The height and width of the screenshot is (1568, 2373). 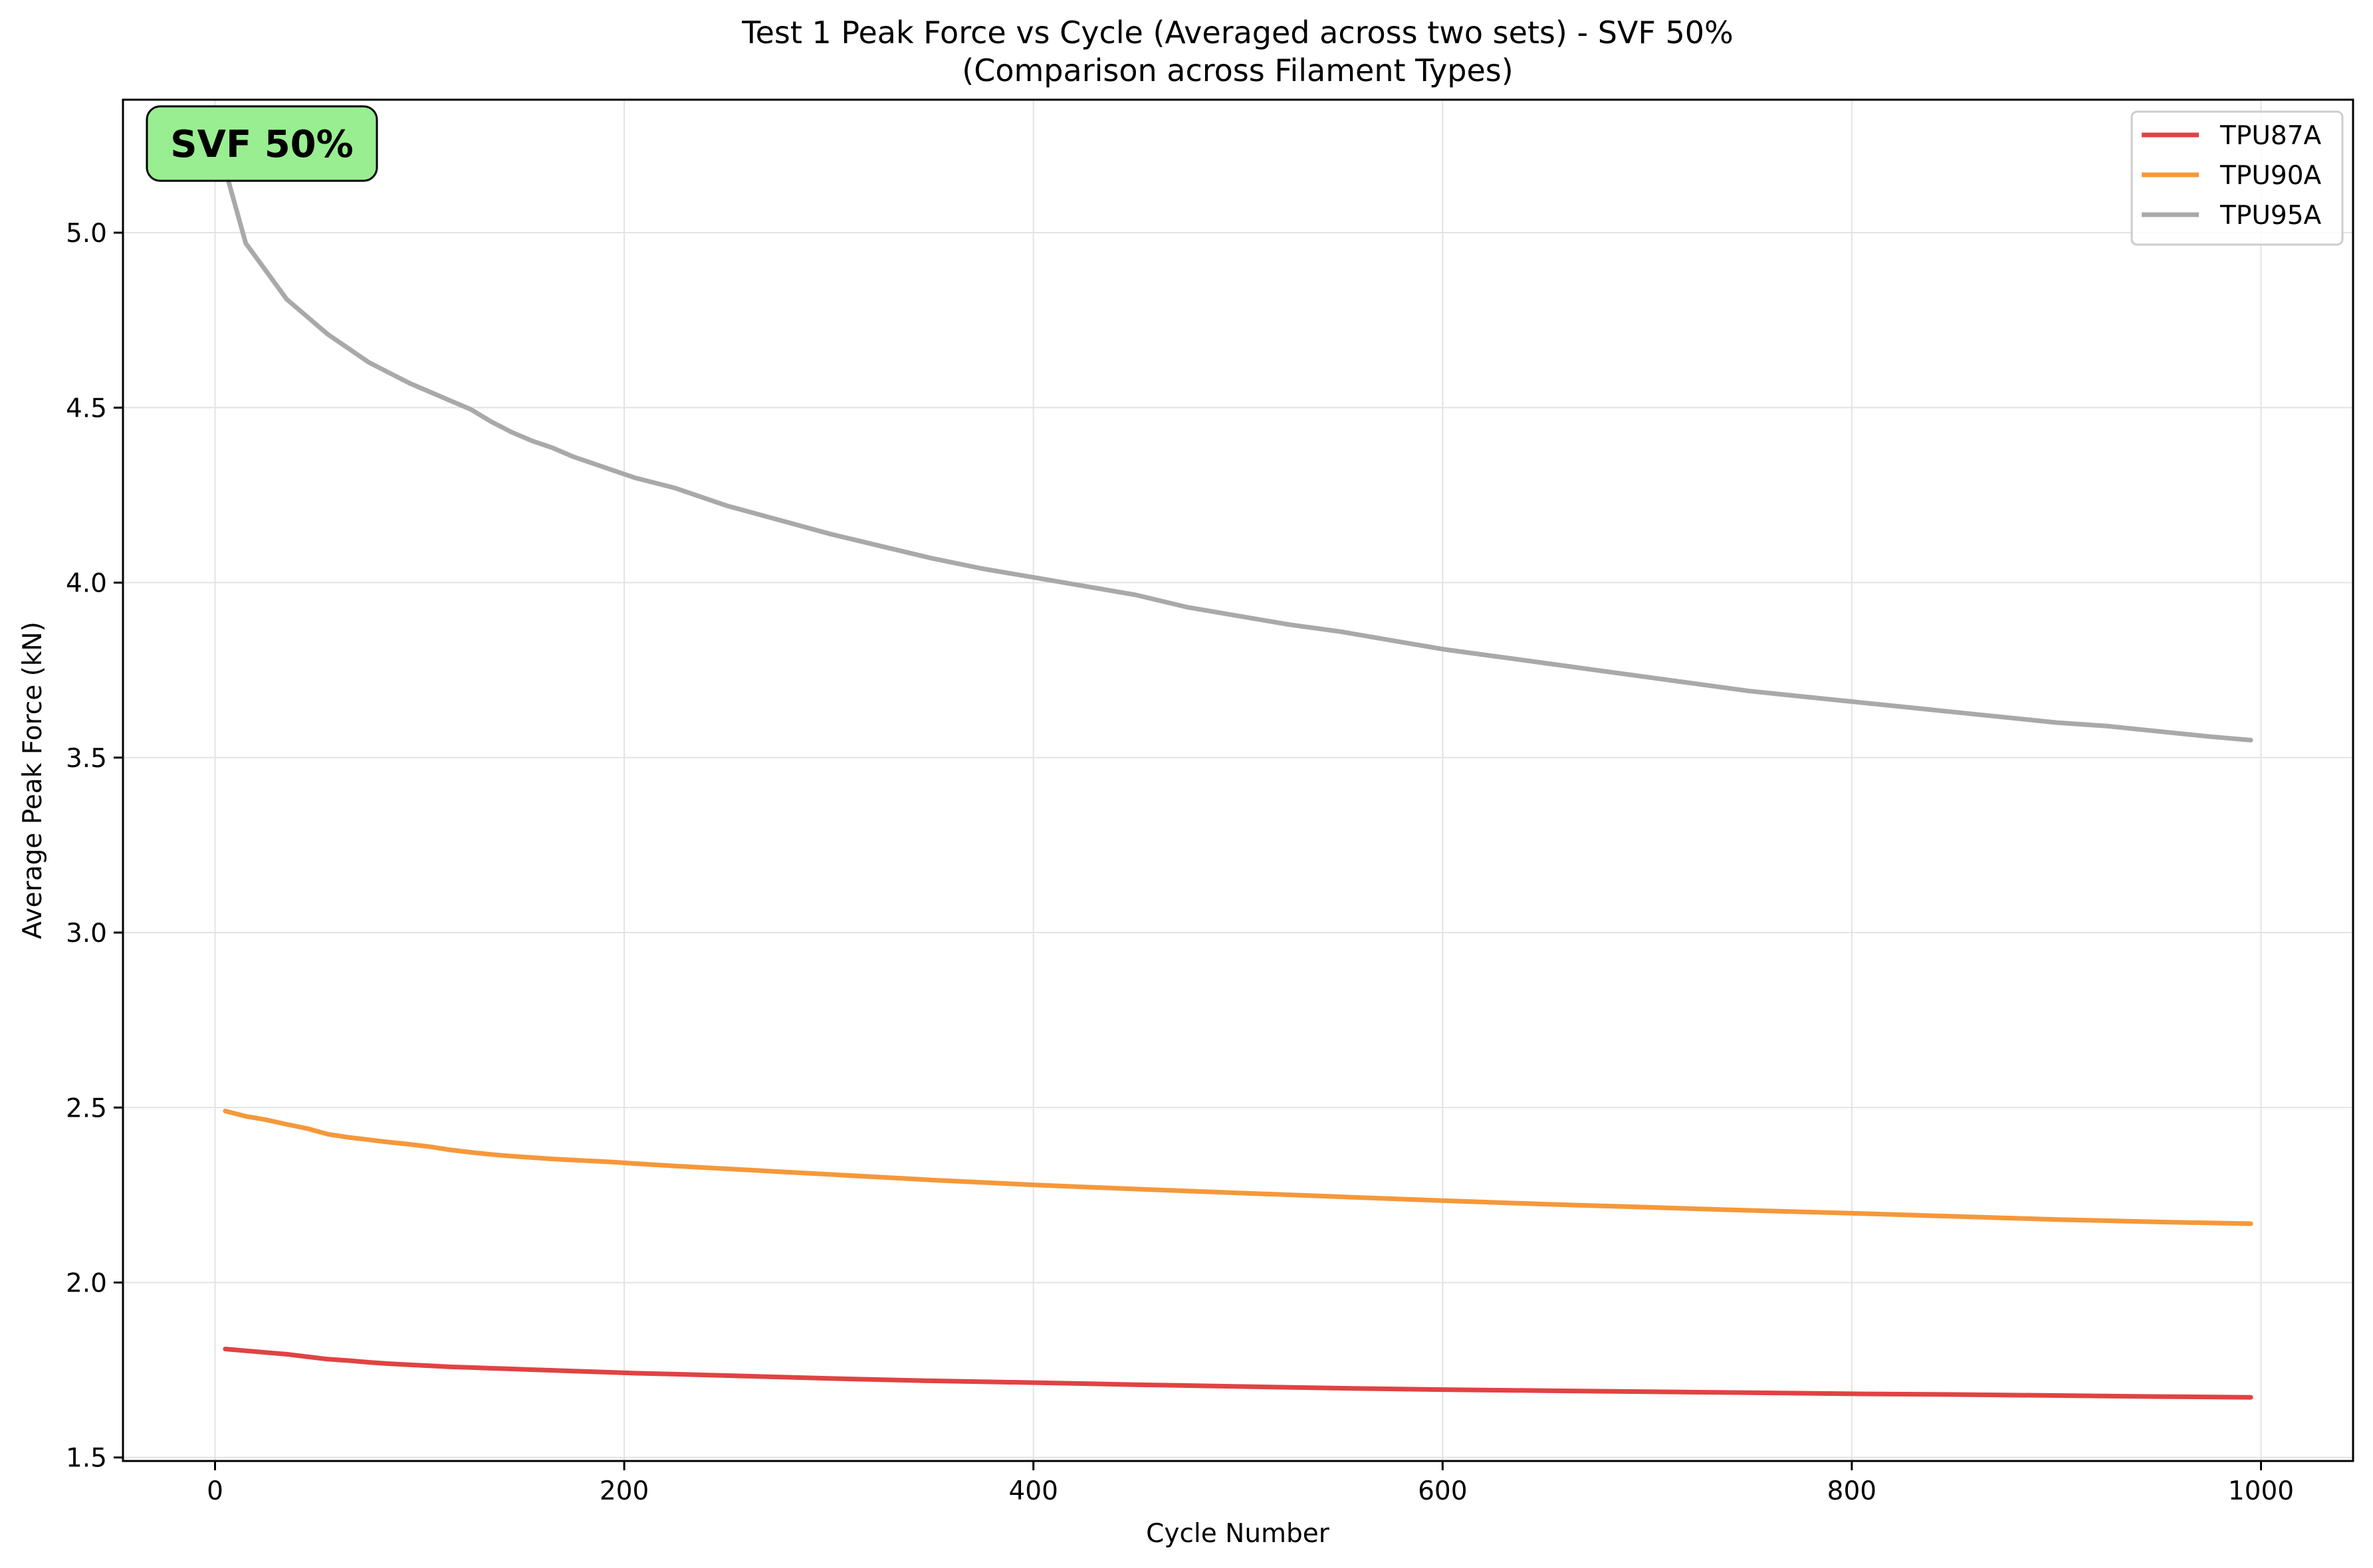 I want to click on y-tick-label: 2.0, so click(x=86, y=1283).